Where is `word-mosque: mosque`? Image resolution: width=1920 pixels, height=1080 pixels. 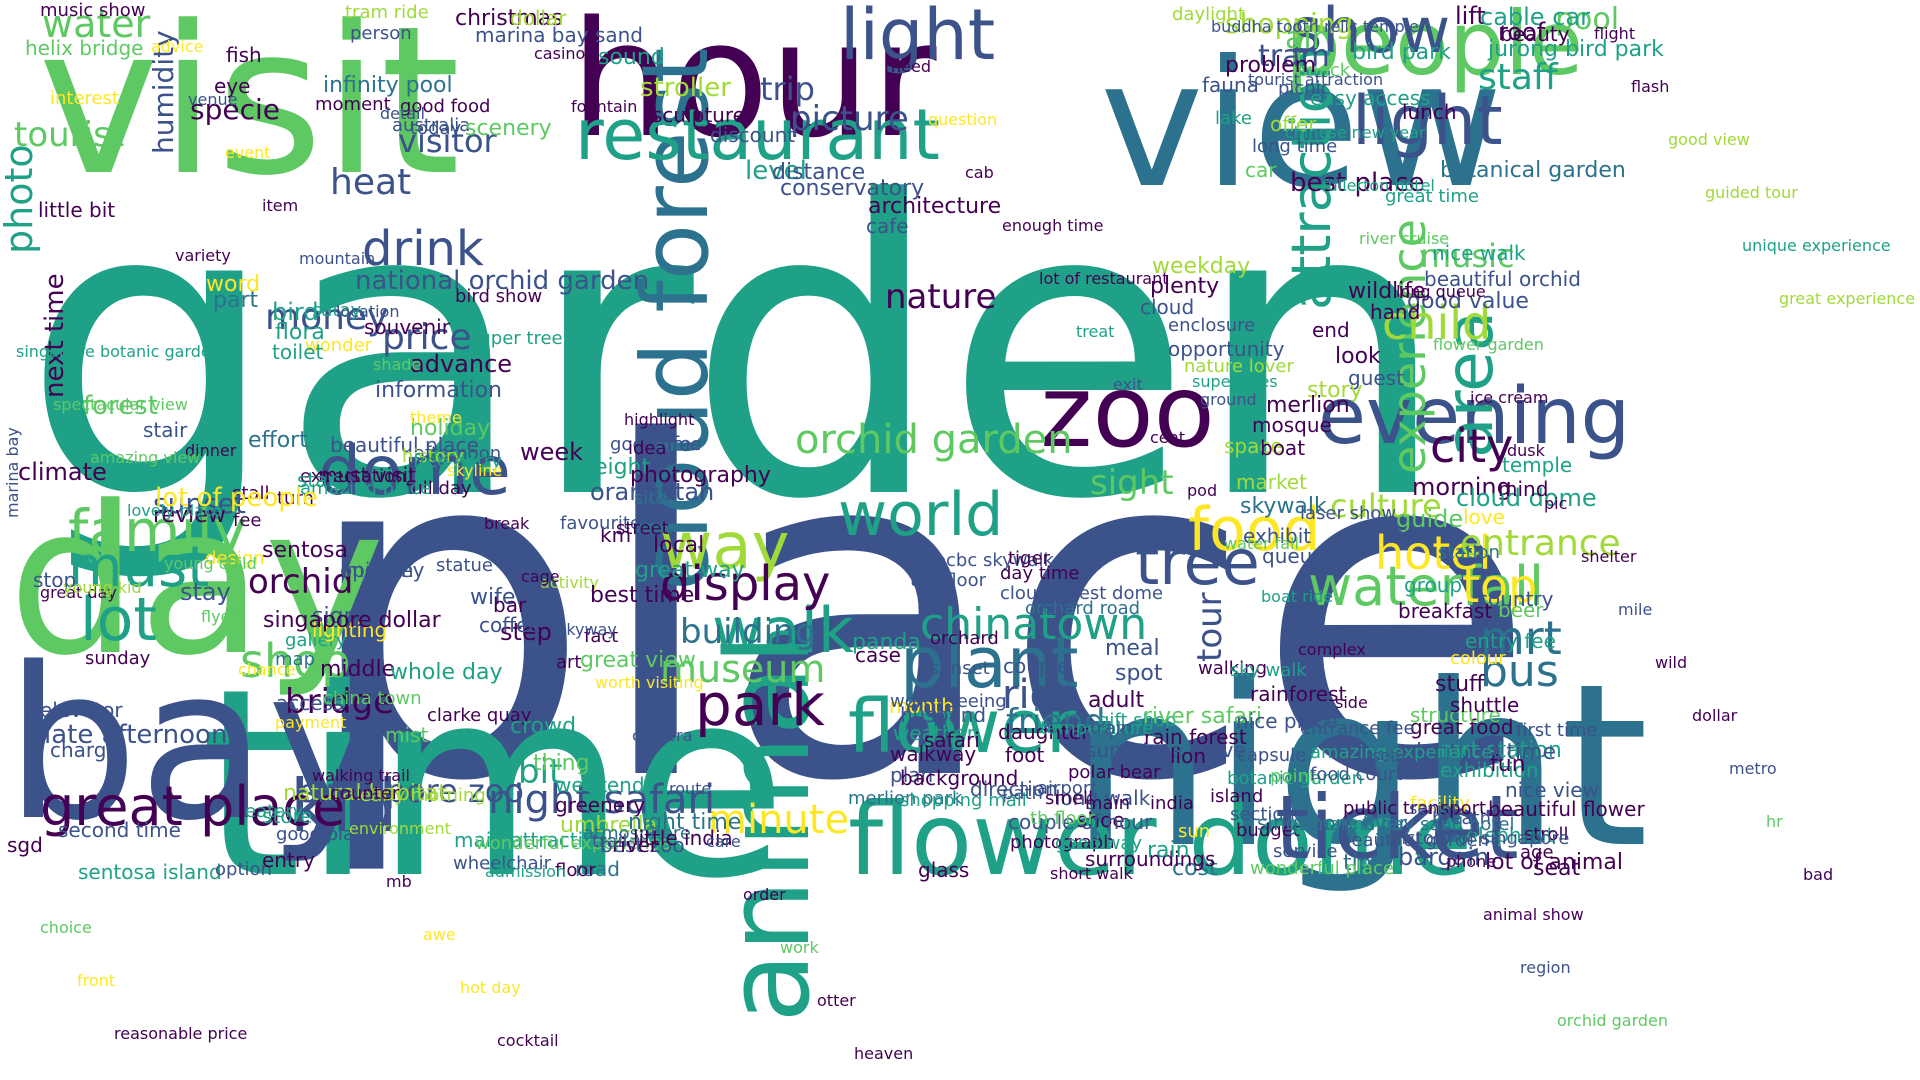
word-mosque: mosque is located at coordinates (1292, 425).